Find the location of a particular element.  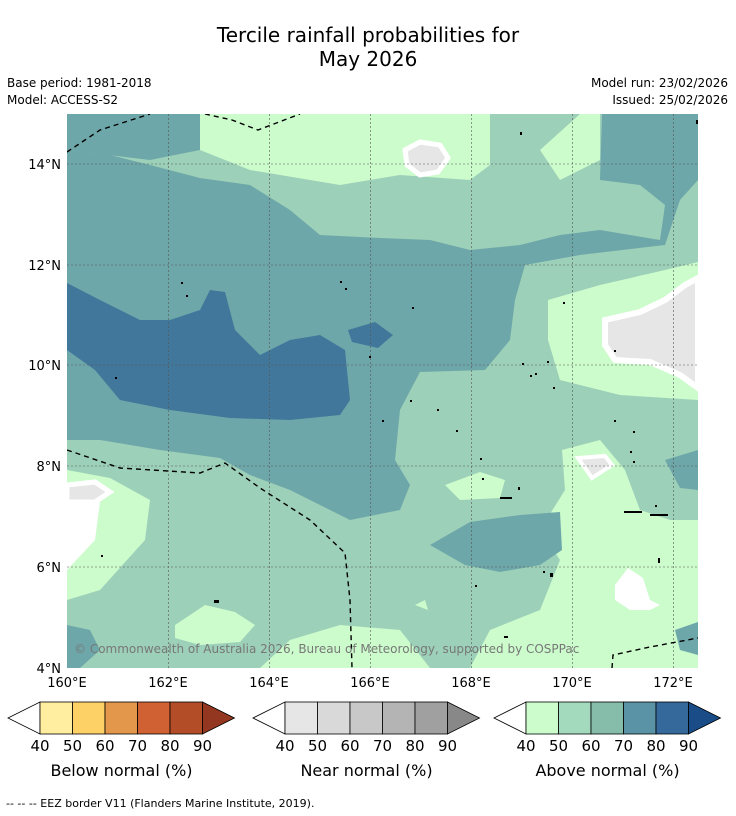

contour-above-60-se is located at coordinates (686, 638).